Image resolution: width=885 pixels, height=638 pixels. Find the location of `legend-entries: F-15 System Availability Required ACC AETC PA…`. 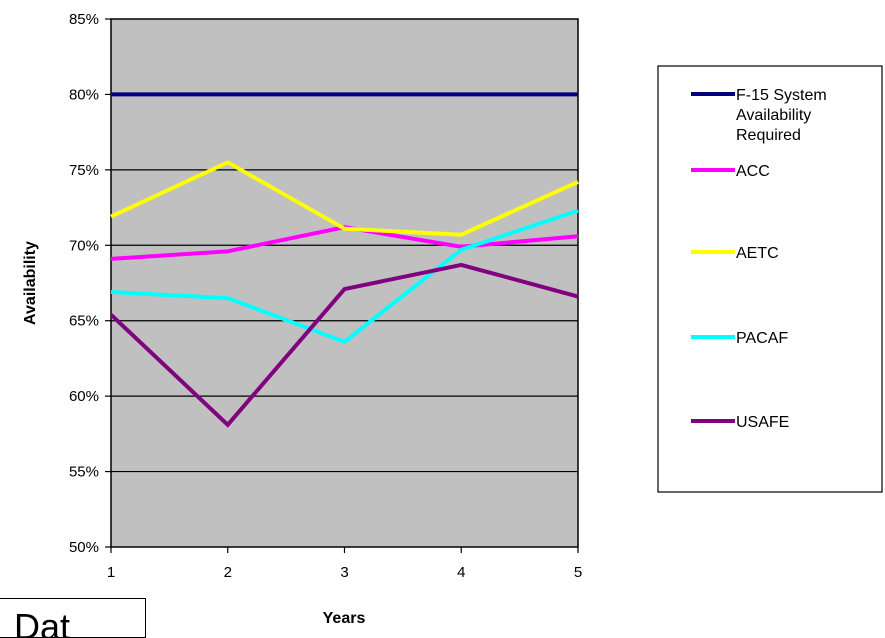

legend-entries: F-15 System Availability Required ACC AETC PA… is located at coordinates (759, 259).